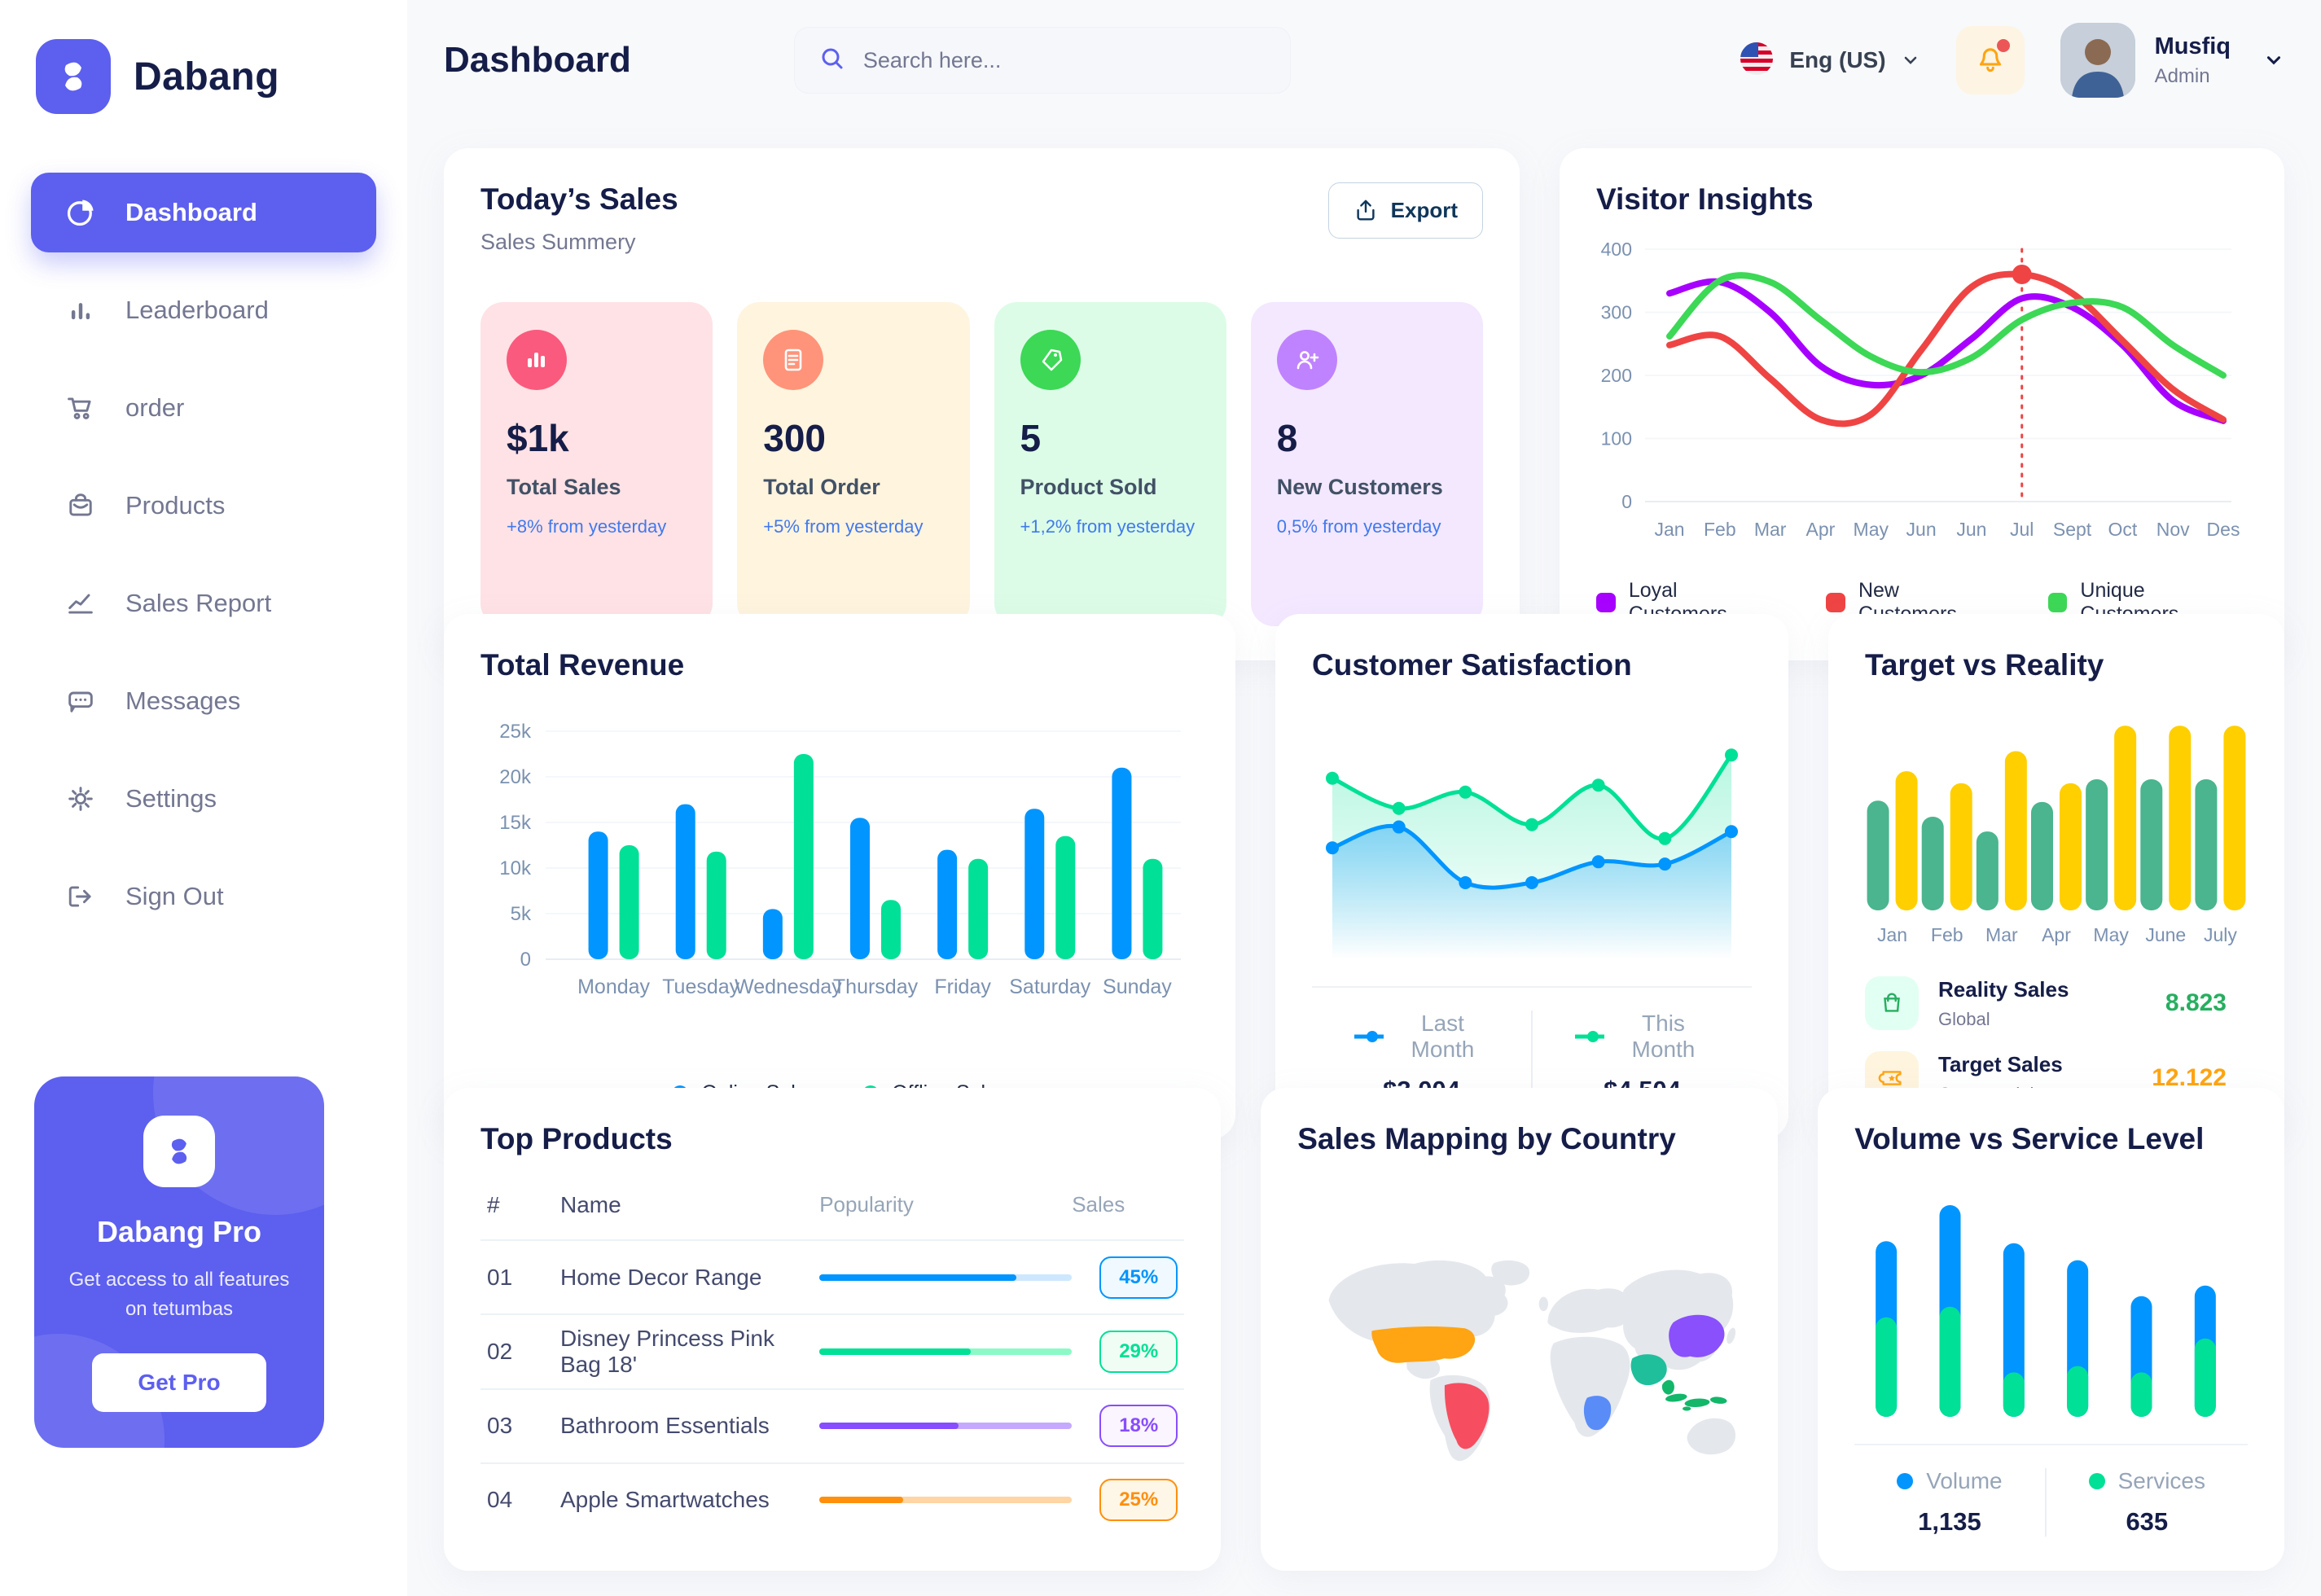  What do you see at coordinates (2193, 61) in the screenshot?
I see `user-info: Musfiq Admin` at bounding box center [2193, 61].